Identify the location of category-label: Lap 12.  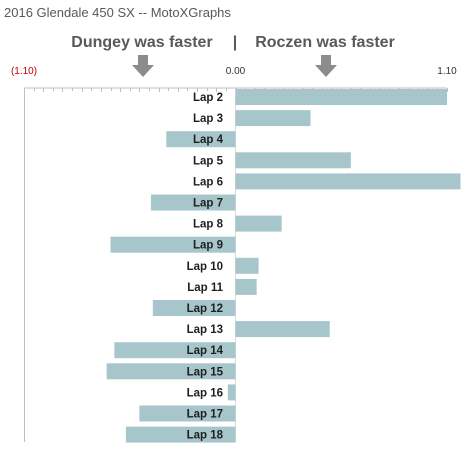
(205, 309).